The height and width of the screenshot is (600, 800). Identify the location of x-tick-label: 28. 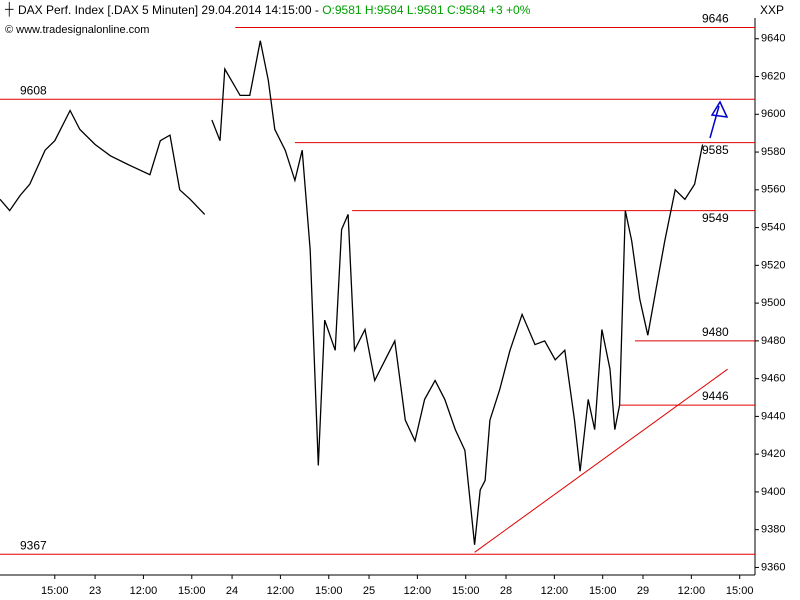
(506, 591).